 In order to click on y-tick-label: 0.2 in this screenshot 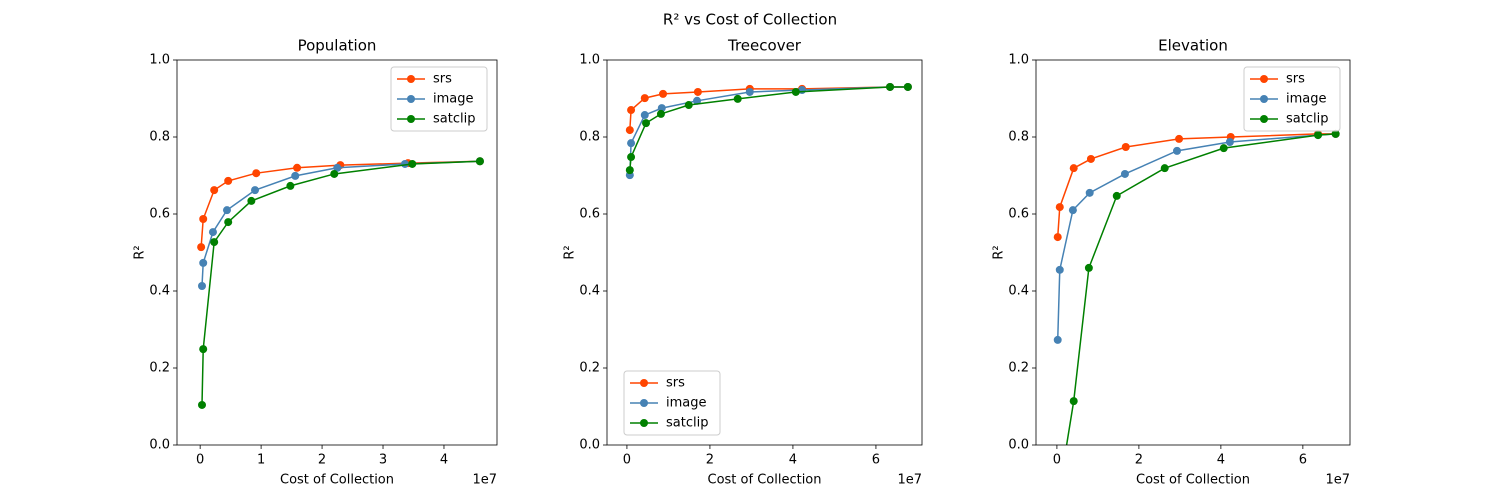, I will do `click(1018, 368)`.